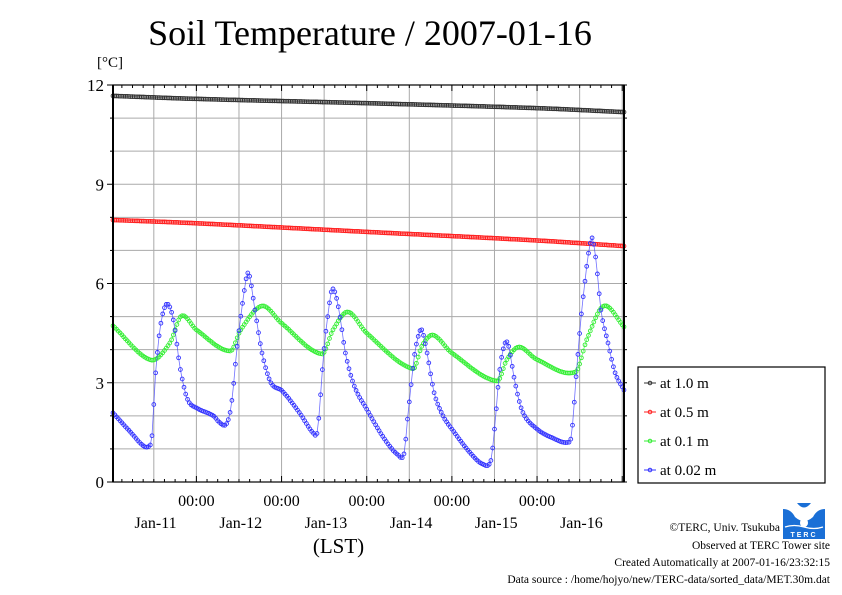 This screenshot has width=842, height=595. Describe the element at coordinates (684, 442) in the screenshot. I see `legend-label: at 0.1 m` at that location.